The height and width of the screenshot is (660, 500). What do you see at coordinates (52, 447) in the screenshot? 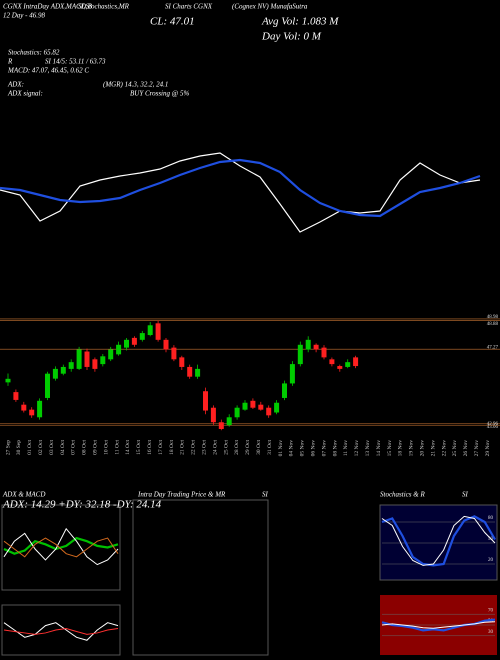
I see `x-tick-label: 03 Oct` at bounding box center [52, 447].